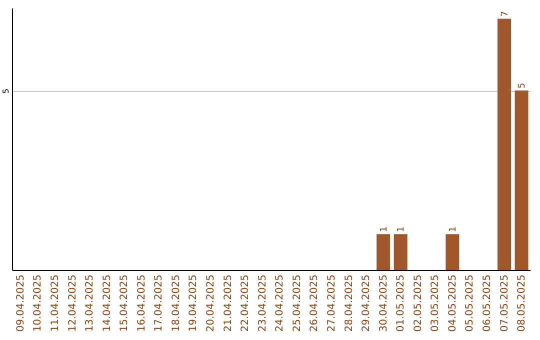 This screenshot has width=540, height=340. What do you see at coordinates (20, 303) in the screenshot?
I see `x-tick-label: 09.04.2025` at bounding box center [20, 303].